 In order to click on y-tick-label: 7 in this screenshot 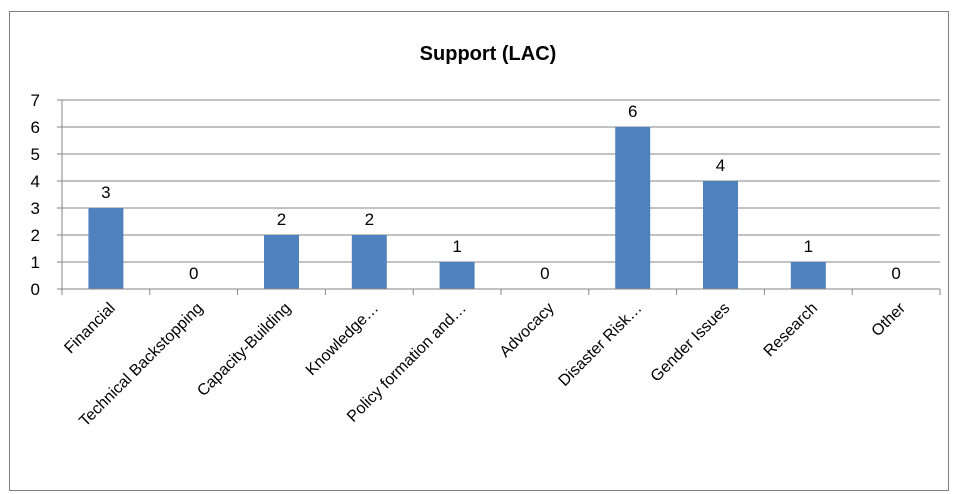, I will do `click(35, 100)`.